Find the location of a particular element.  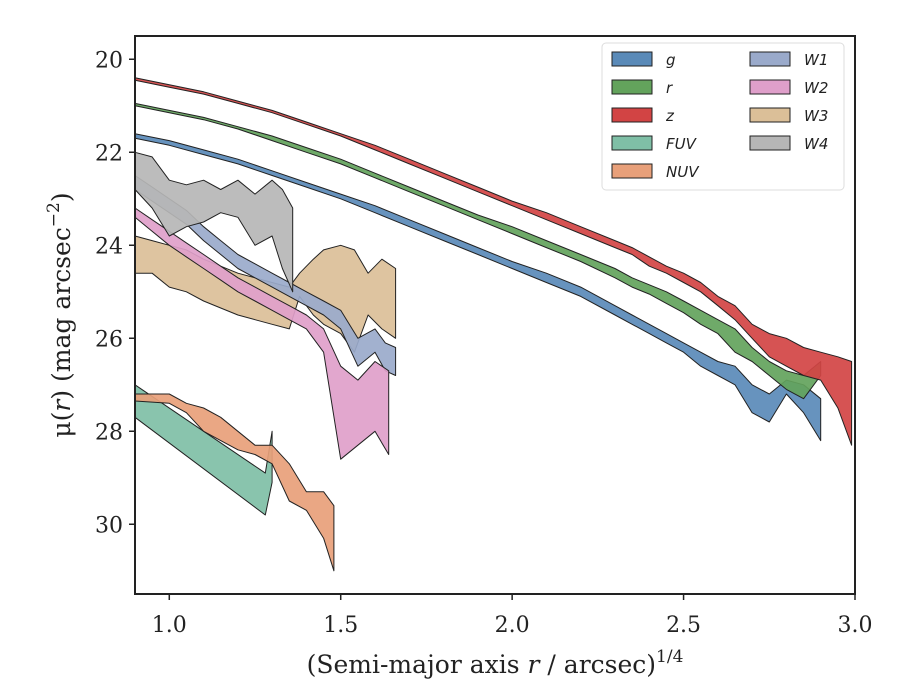

band-w2 is located at coordinates (262, 333).